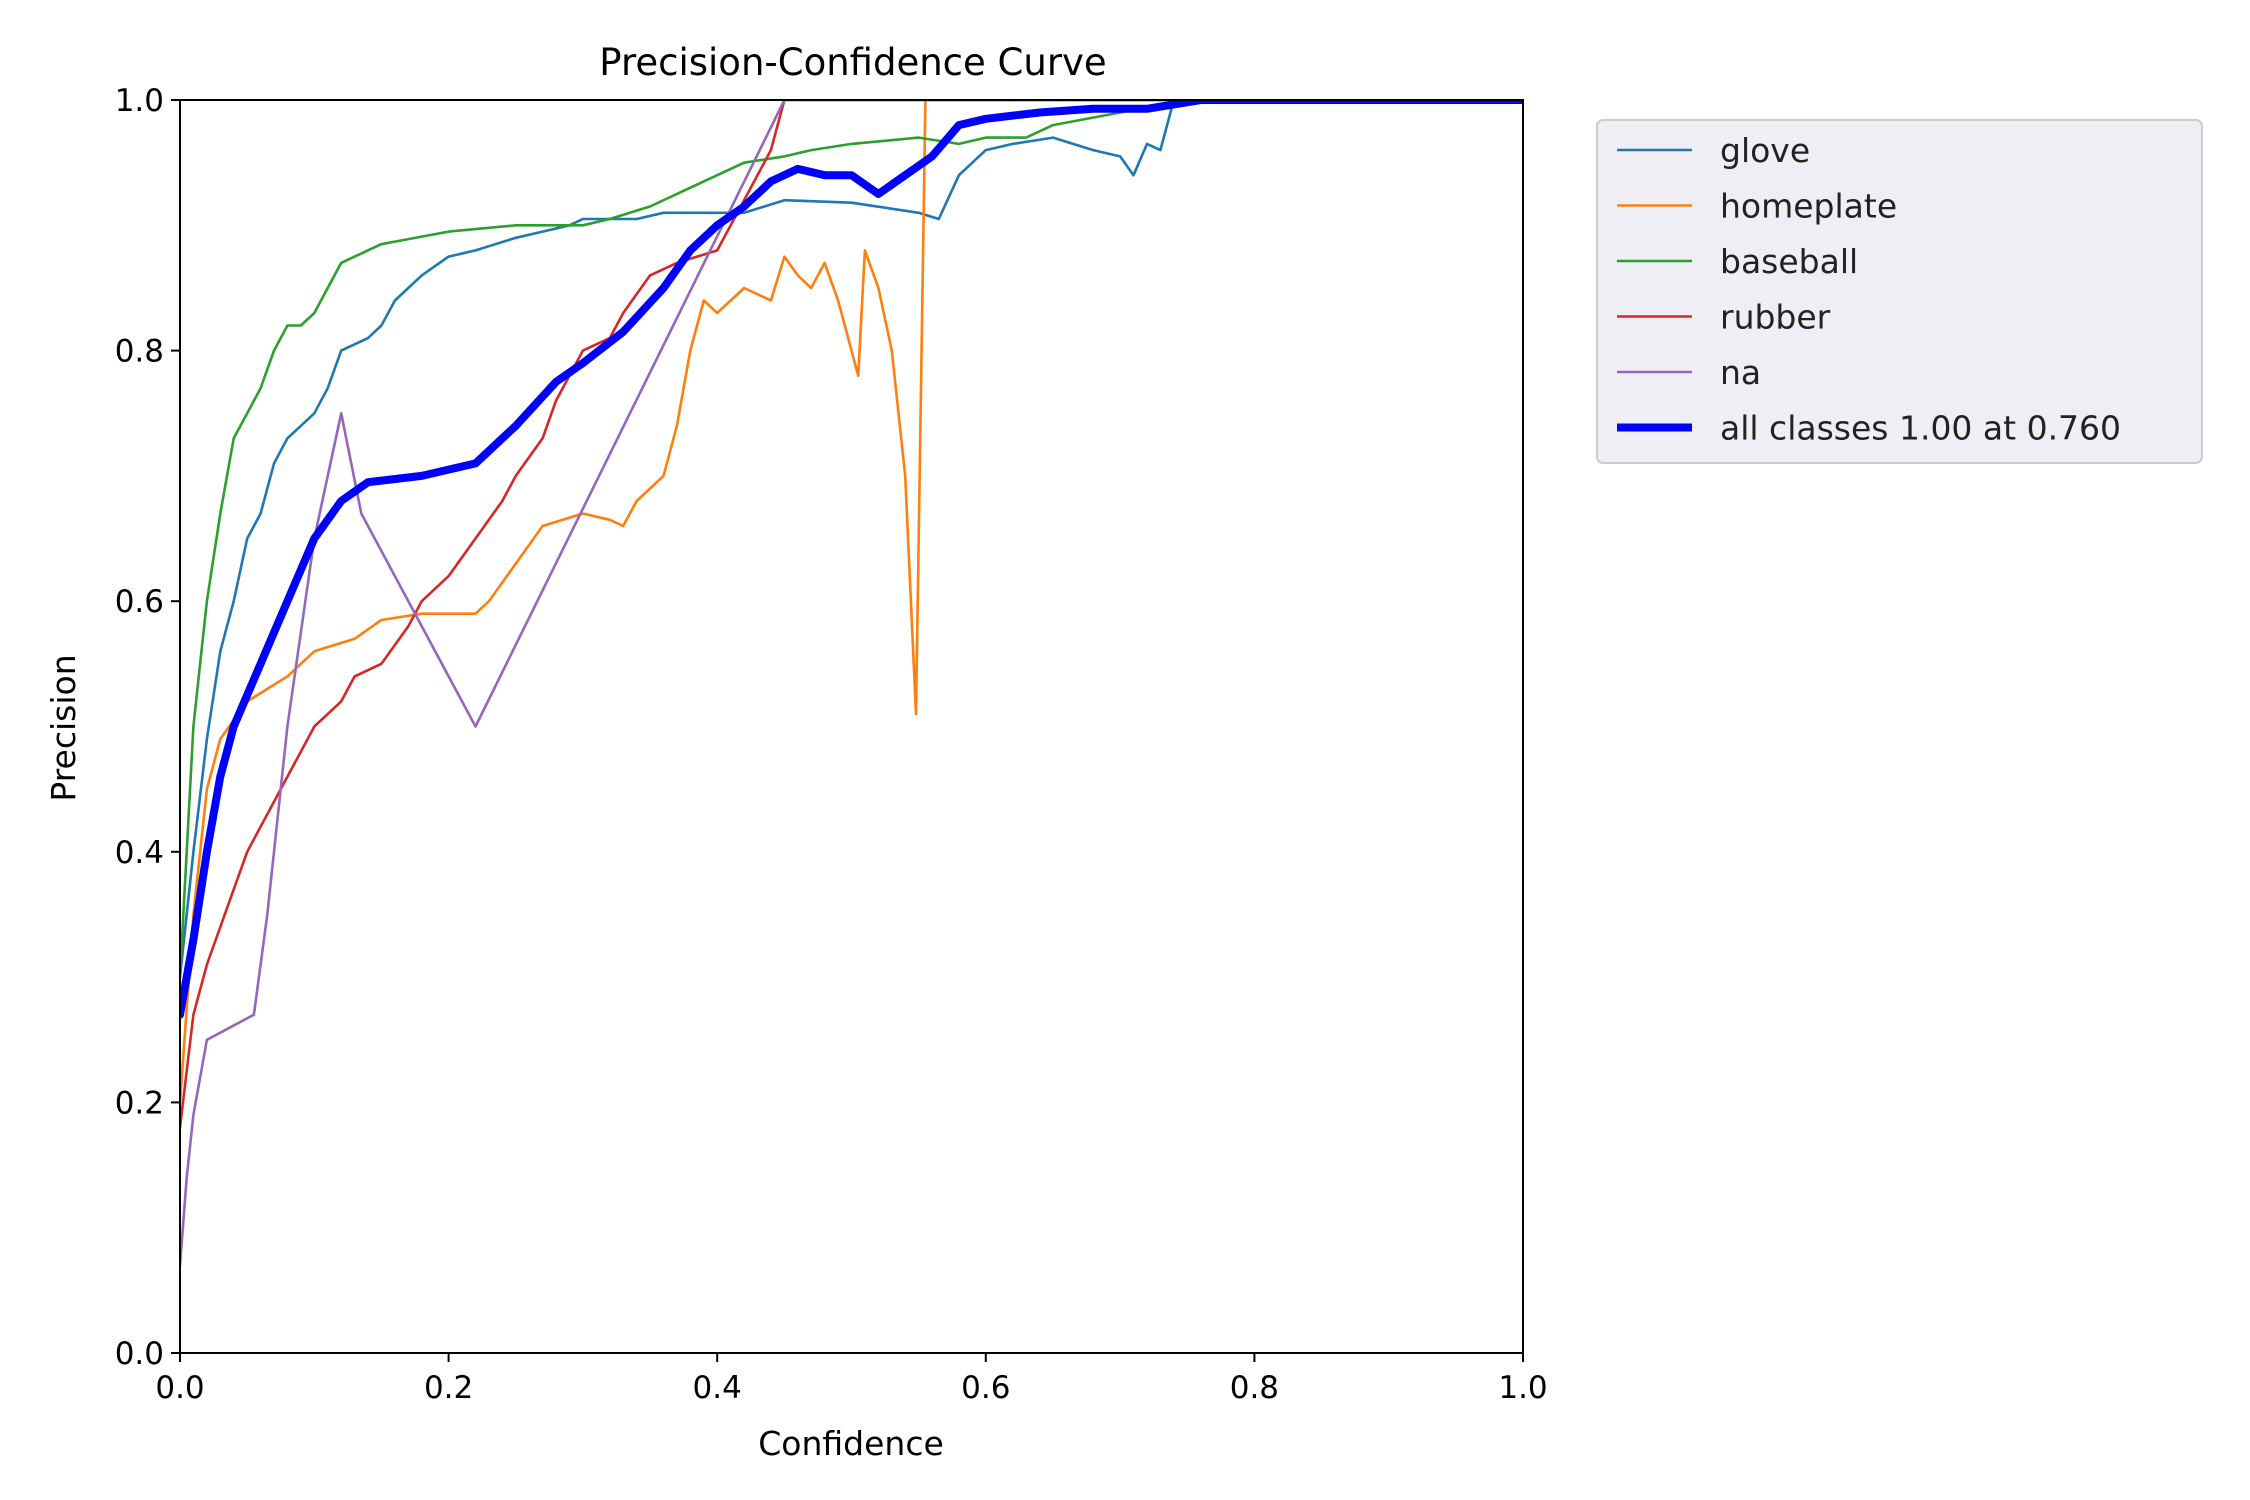  Describe the element at coordinates (139, 101) in the screenshot. I see `y-tick-label: 1.0` at that location.